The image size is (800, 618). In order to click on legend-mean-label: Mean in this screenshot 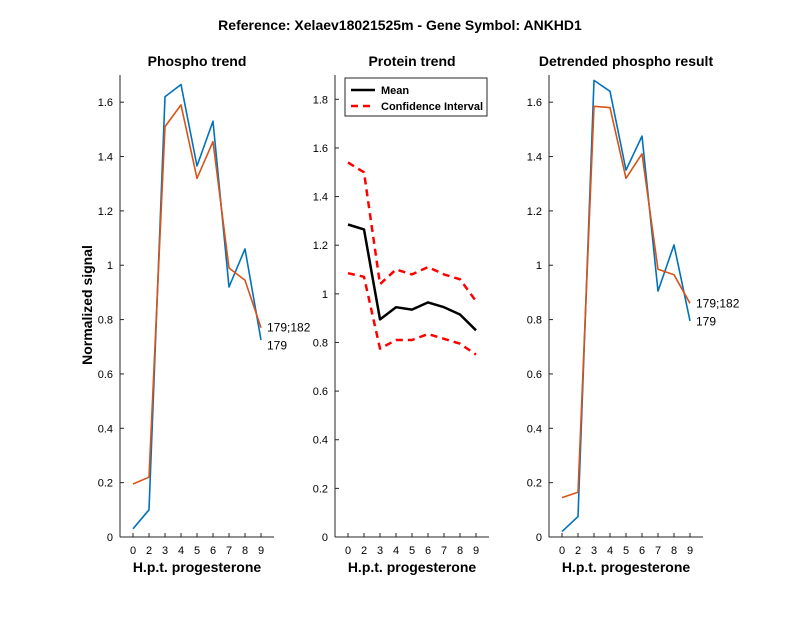, I will do `click(395, 91)`.